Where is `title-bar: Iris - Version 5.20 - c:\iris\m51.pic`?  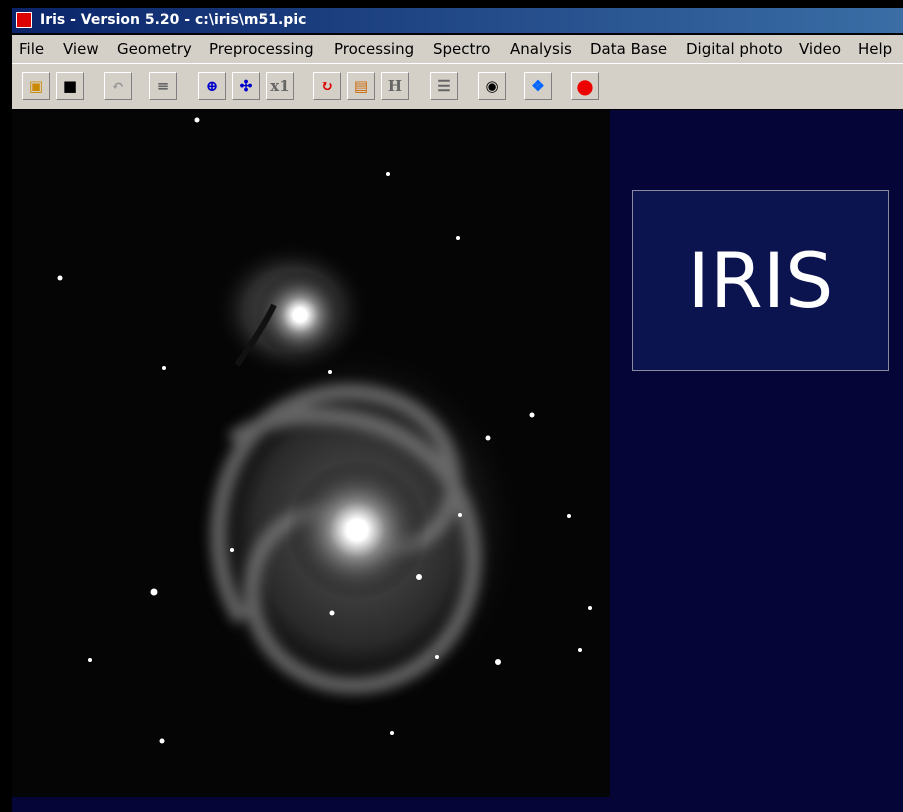 title-bar: Iris - Version 5.20 - c:\iris\m51.pic is located at coordinates (457, 20).